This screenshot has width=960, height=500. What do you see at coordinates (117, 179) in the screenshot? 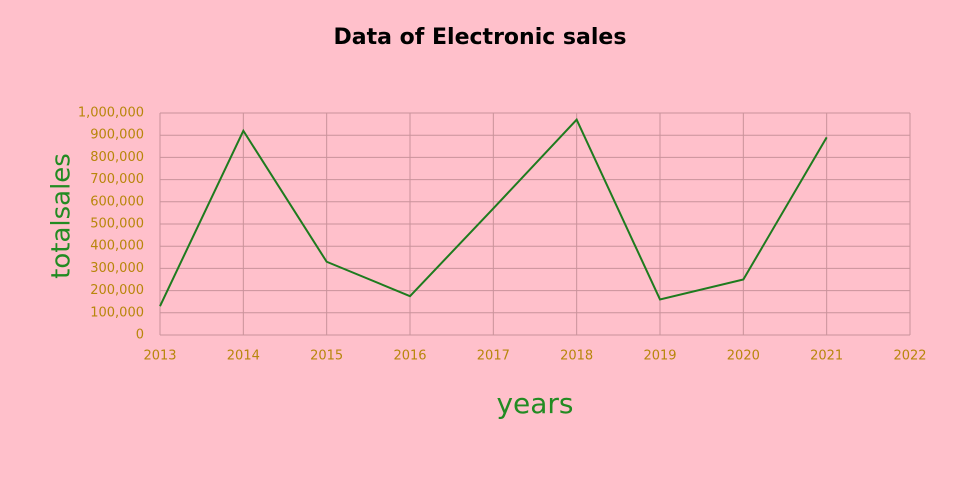
I see `y-tick-label: 700,000` at bounding box center [117, 179].